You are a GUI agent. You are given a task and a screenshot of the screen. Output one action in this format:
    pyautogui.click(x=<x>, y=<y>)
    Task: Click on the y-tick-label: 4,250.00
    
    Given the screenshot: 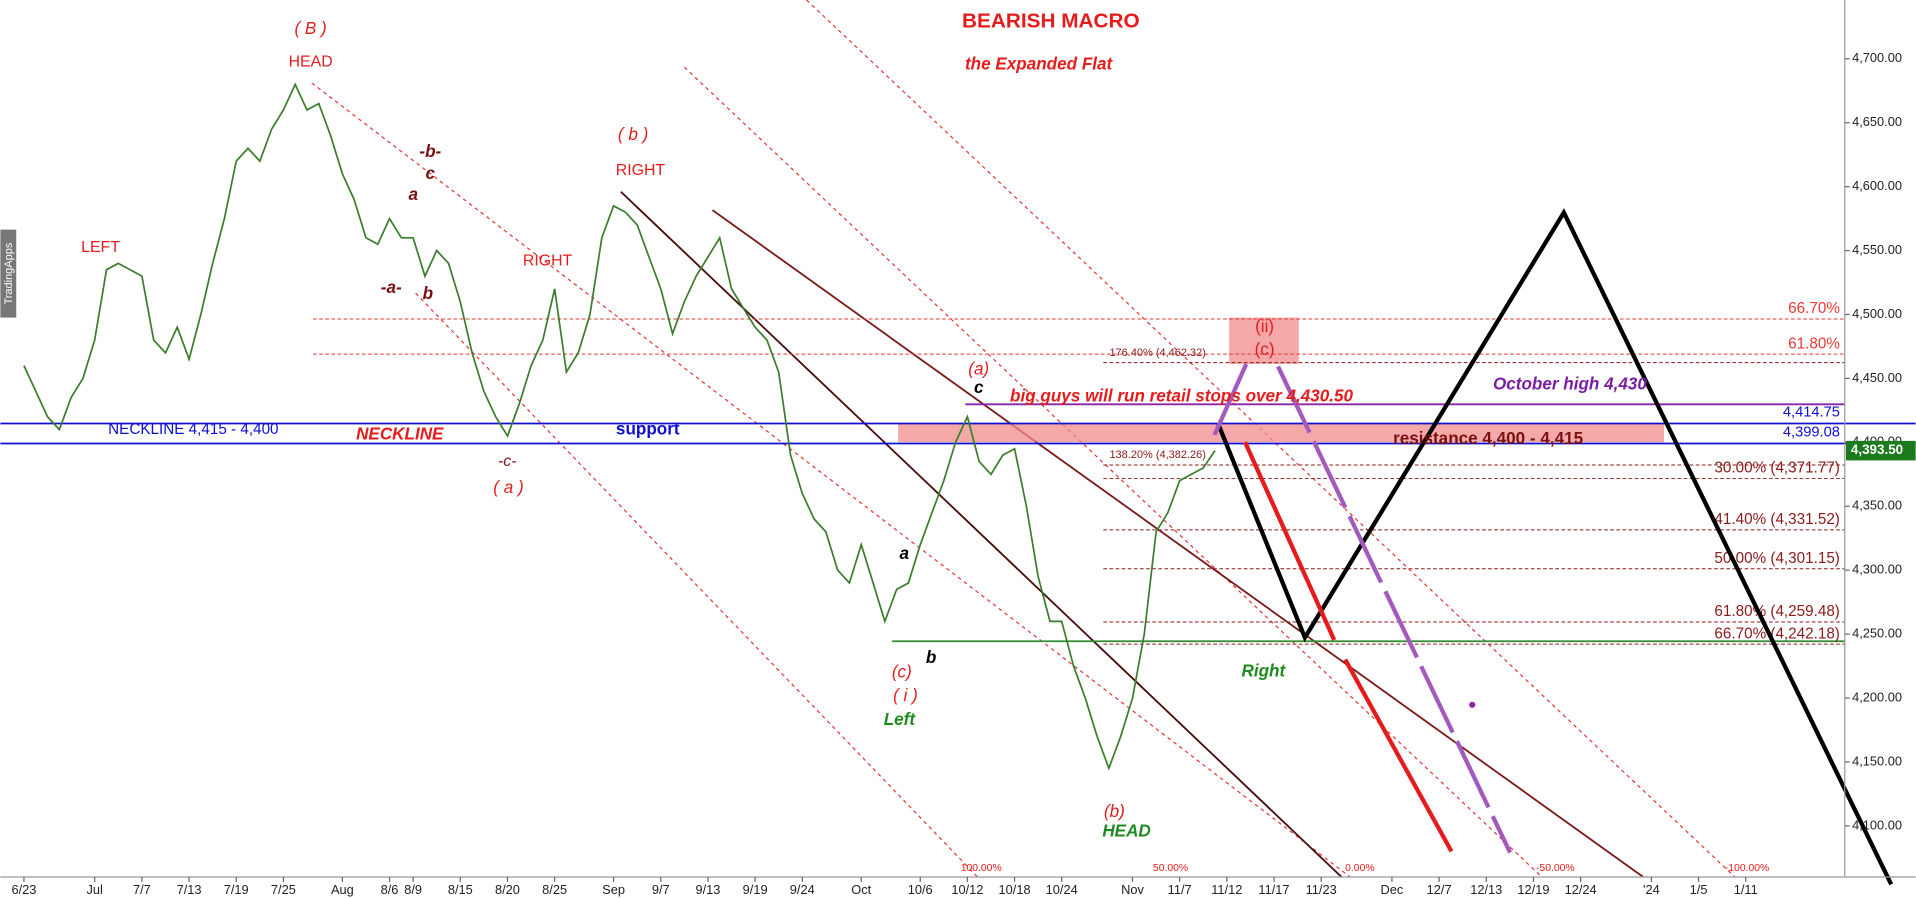 What is the action you would take?
    pyautogui.click(x=1877, y=632)
    